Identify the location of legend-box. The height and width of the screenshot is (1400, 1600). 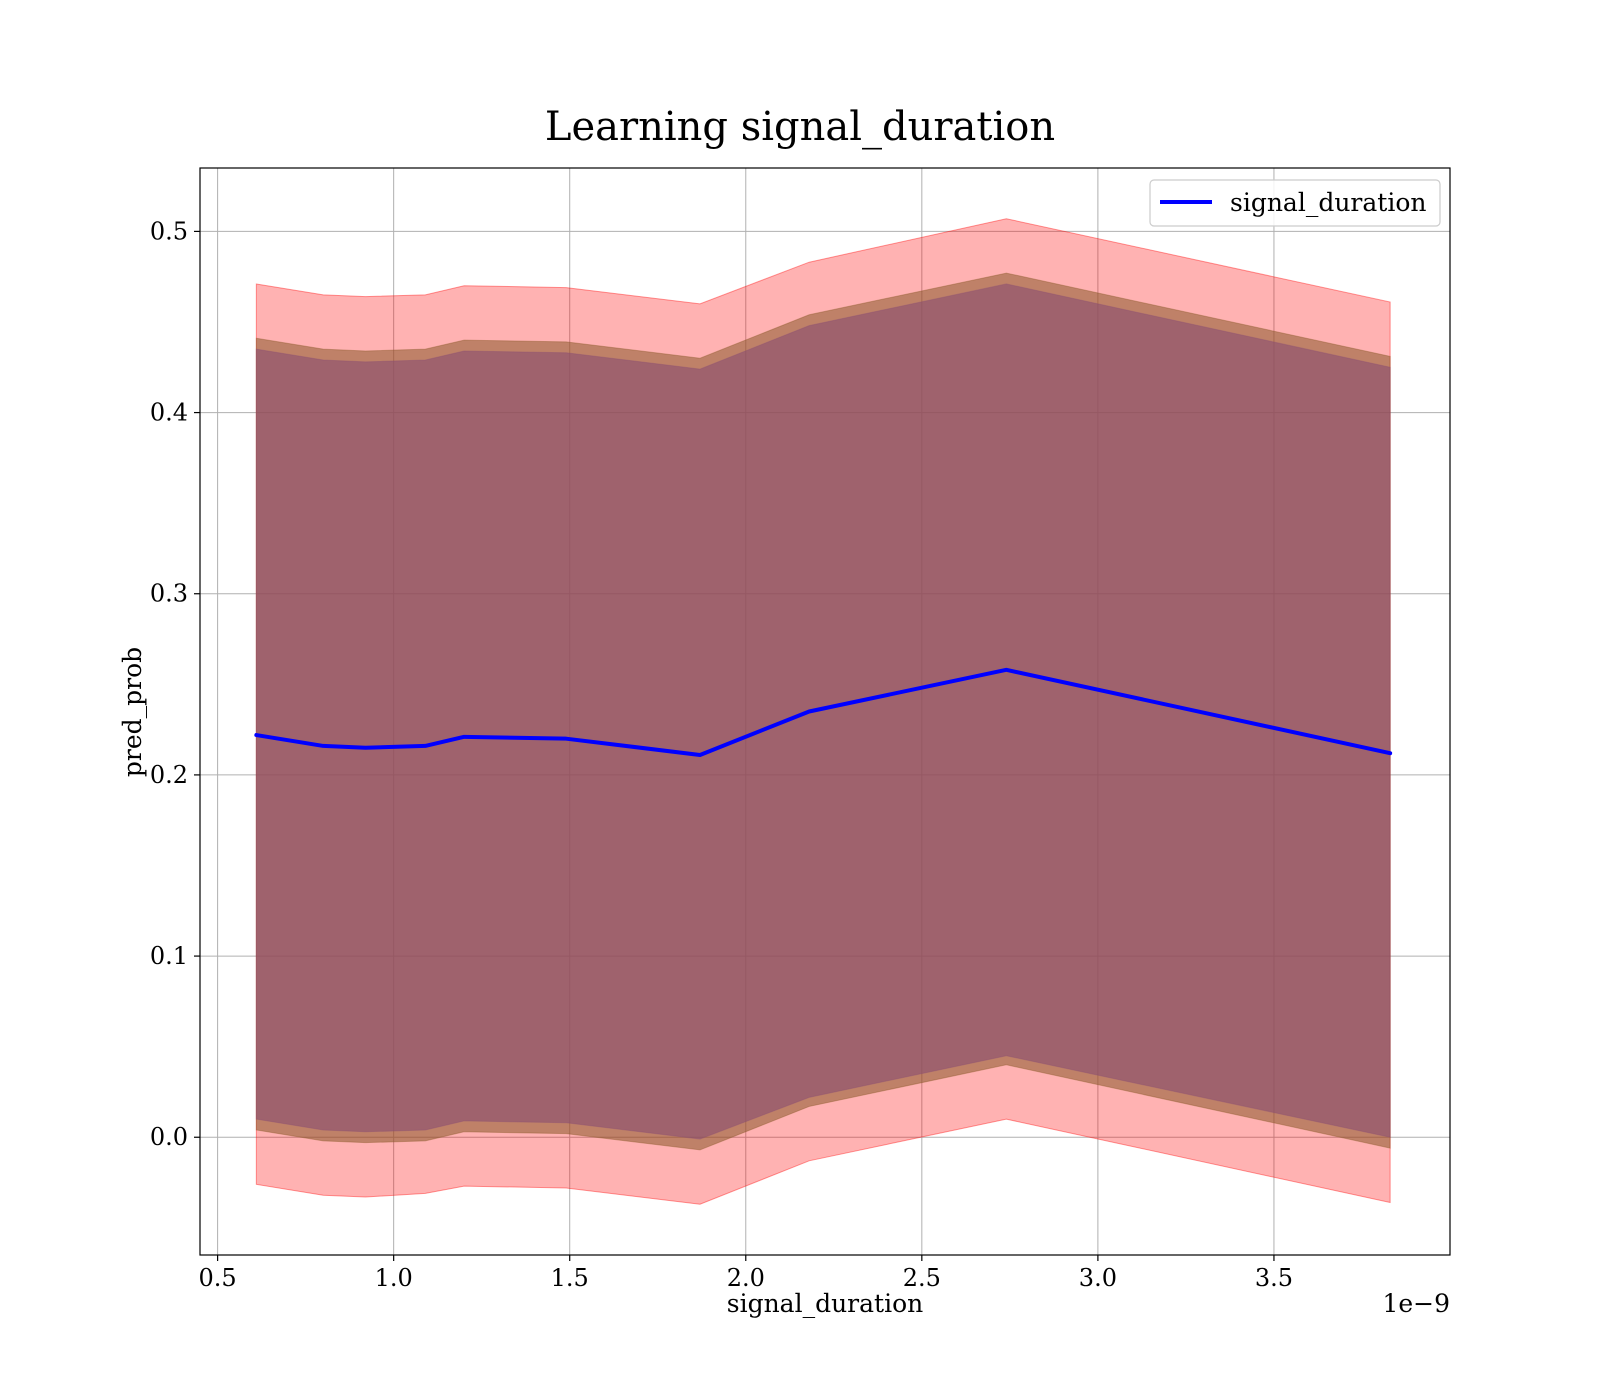
(1295, 203).